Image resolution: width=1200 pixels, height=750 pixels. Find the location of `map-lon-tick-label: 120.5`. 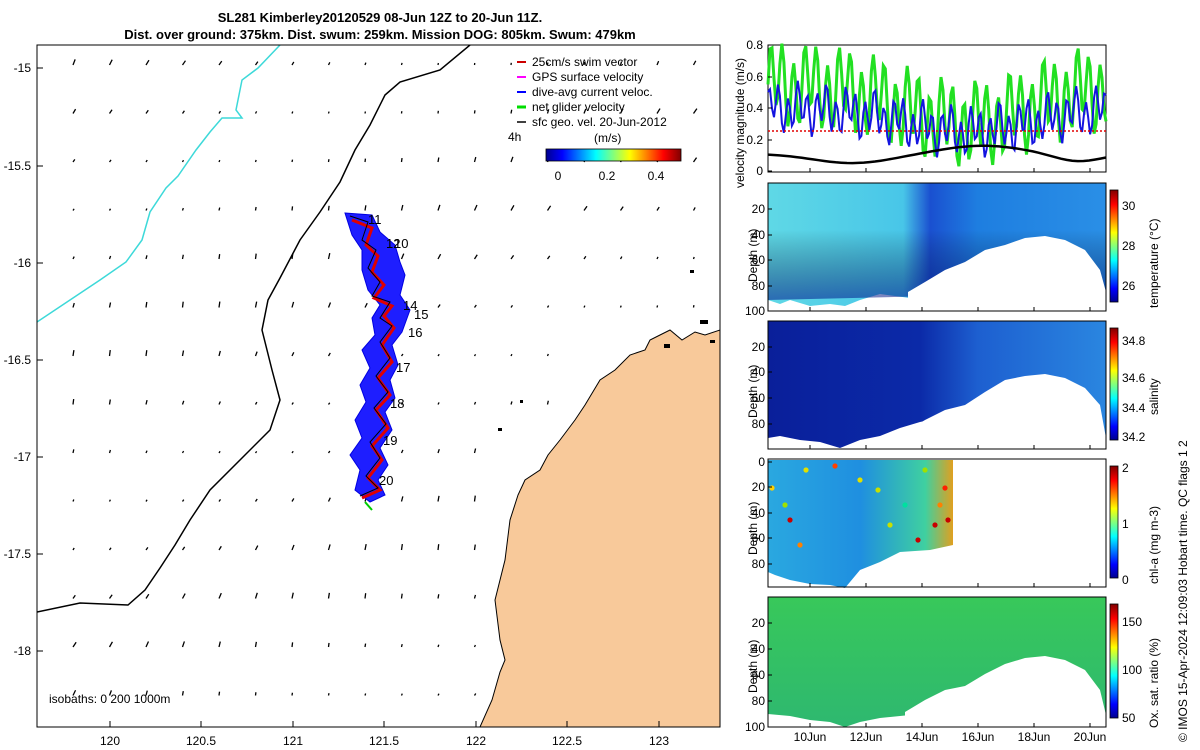

map-lon-tick-label: 120.5 is located at coordinates (201, 741).